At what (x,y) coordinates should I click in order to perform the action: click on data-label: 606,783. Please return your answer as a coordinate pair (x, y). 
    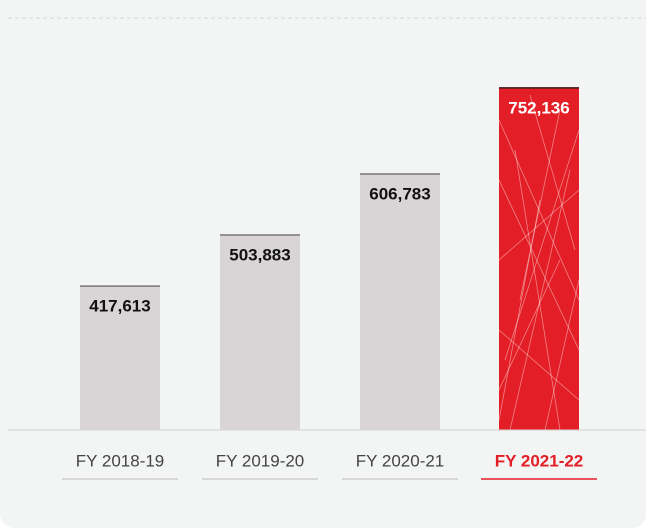
    Looking at the image, I should click on (399, 194).